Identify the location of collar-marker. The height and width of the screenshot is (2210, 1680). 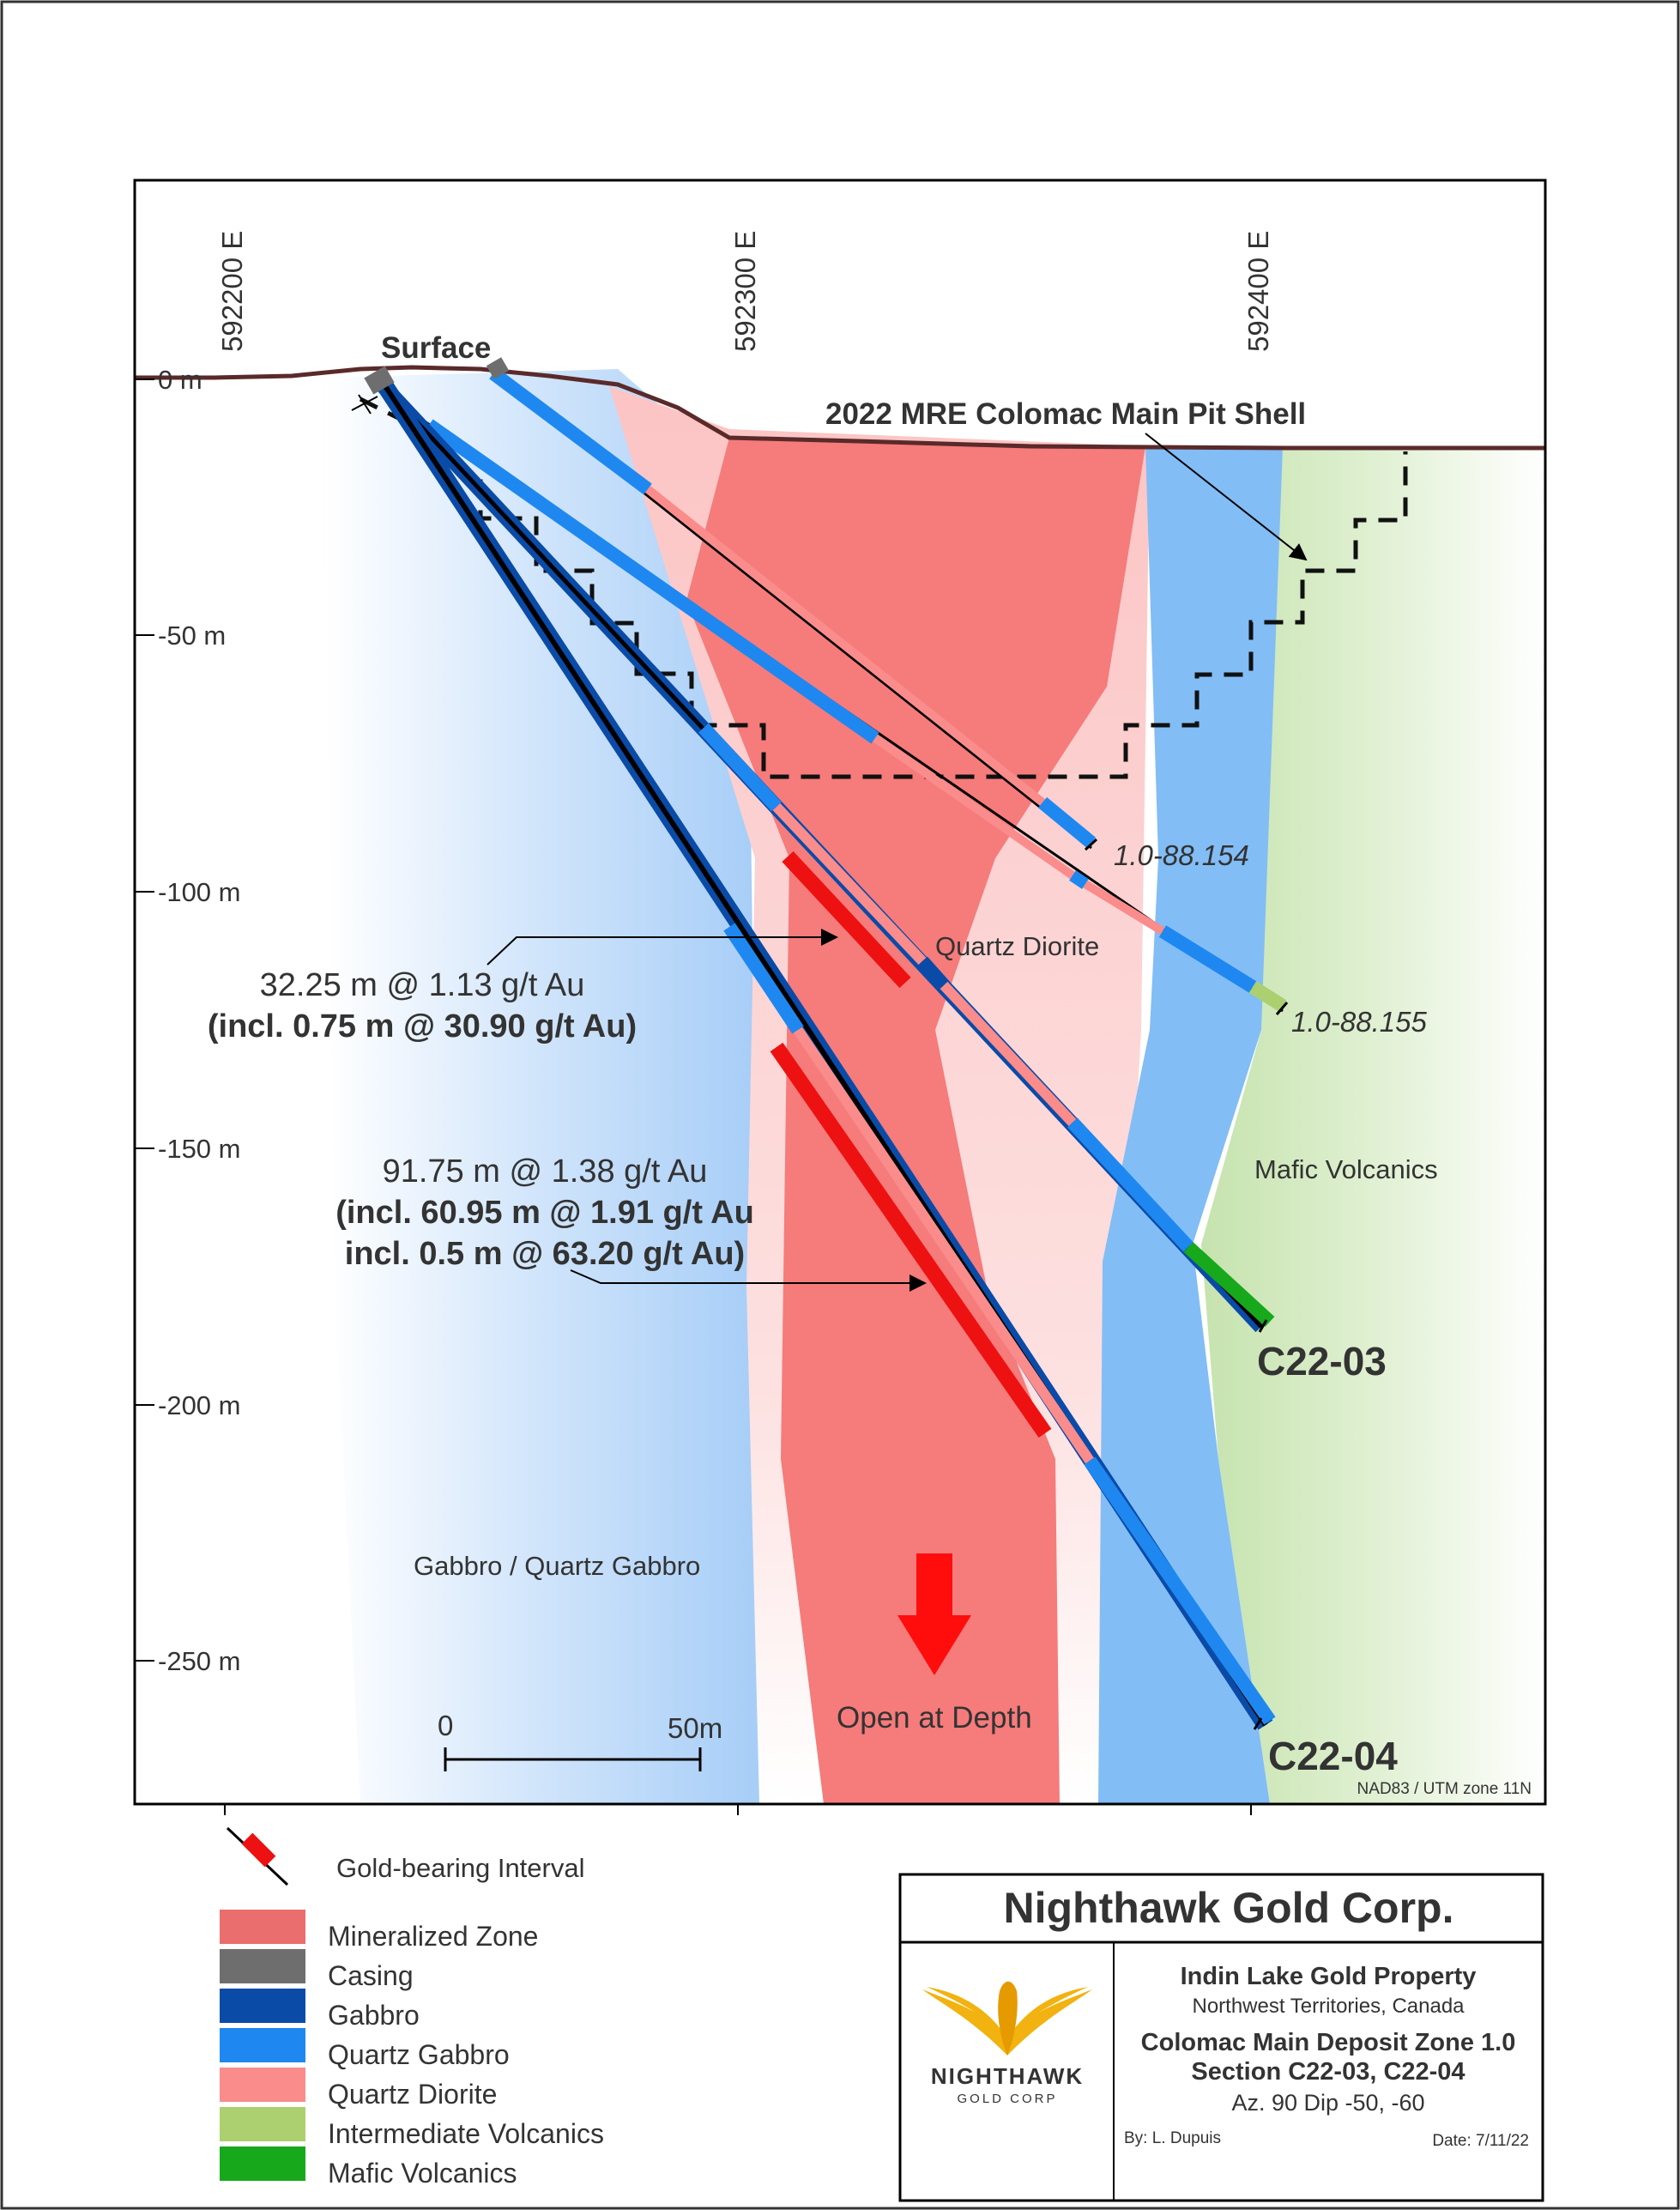
(364, 404).